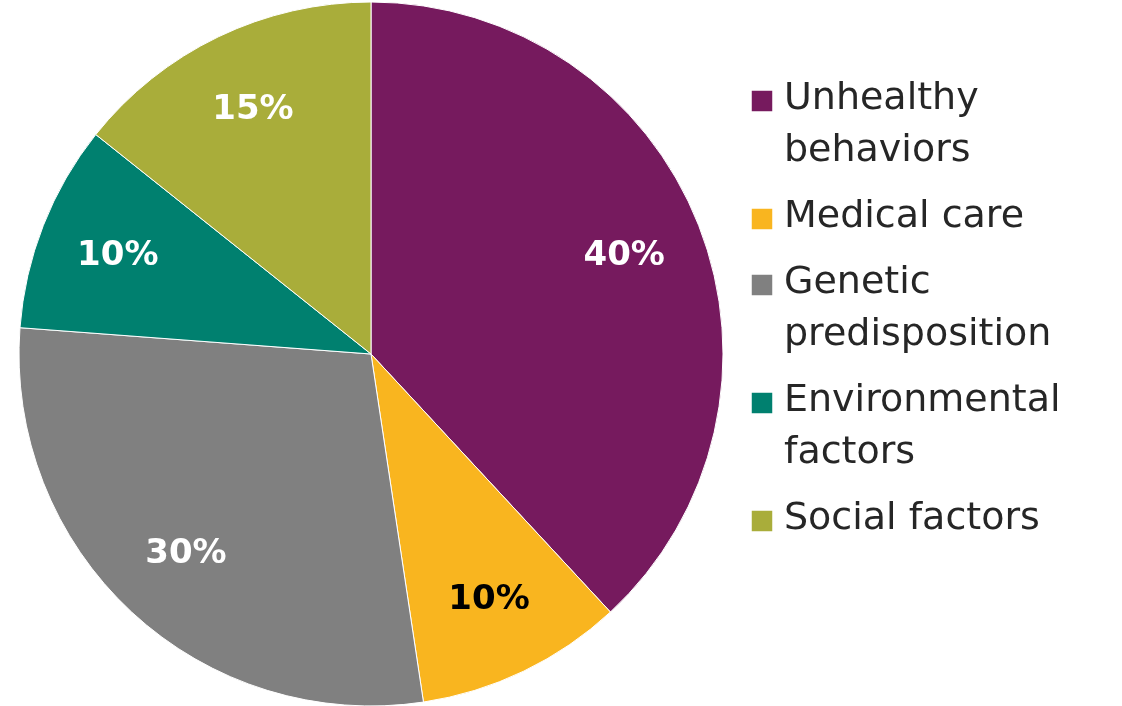 The height and width of the screenshot is (706, 1122). What do you see at coordinates (904, 214) in the screenshot?
I see `legend-label: Medical care` at bounding box center [904, 214].